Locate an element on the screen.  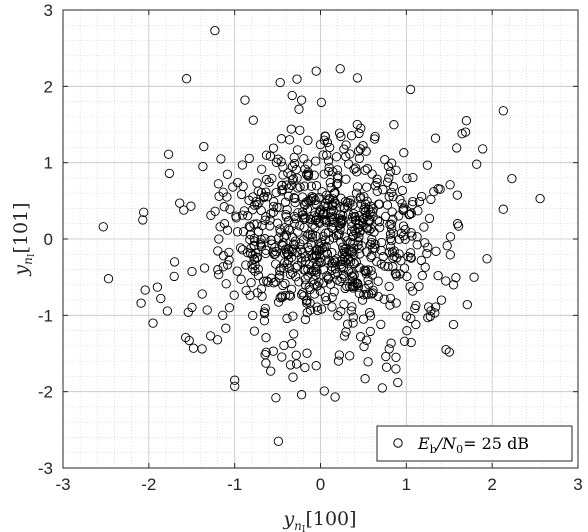
x-tick-label: -3 is located at coordinates (62, 484).